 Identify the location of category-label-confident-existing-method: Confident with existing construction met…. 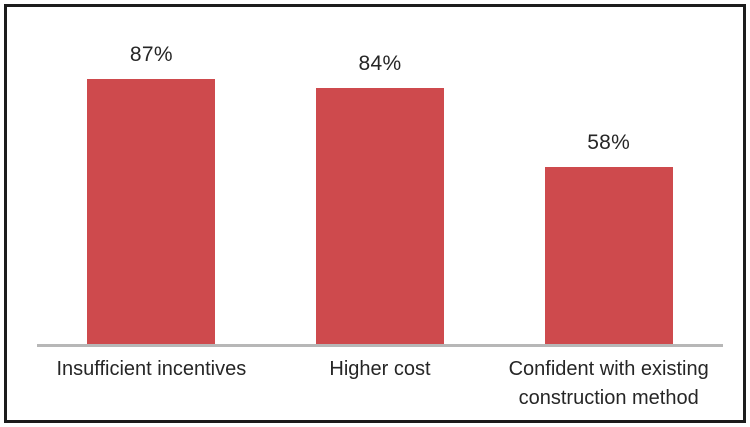
(608, 383).